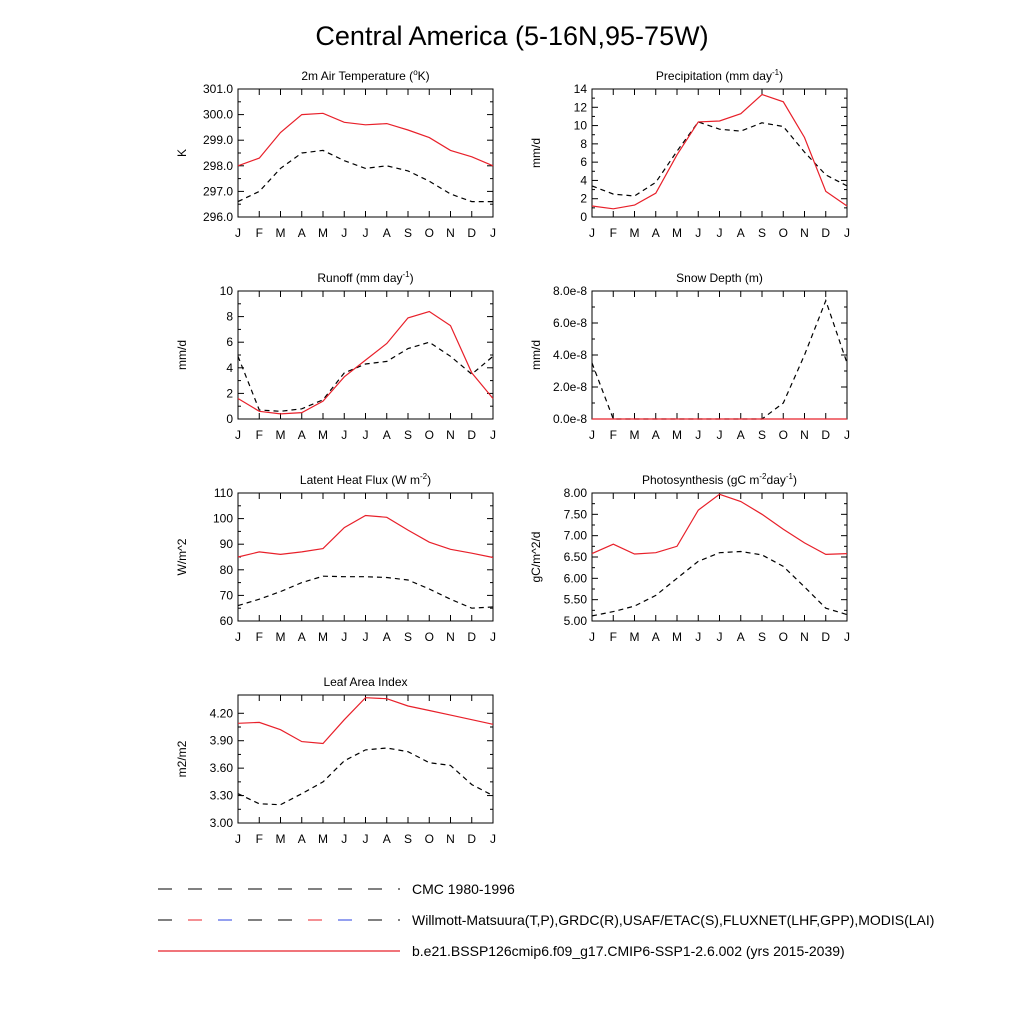  What do you see at coordinates (581, 107) in the screenshot?
I see `y-tick-label: 12` at bounding box center [581, 107].